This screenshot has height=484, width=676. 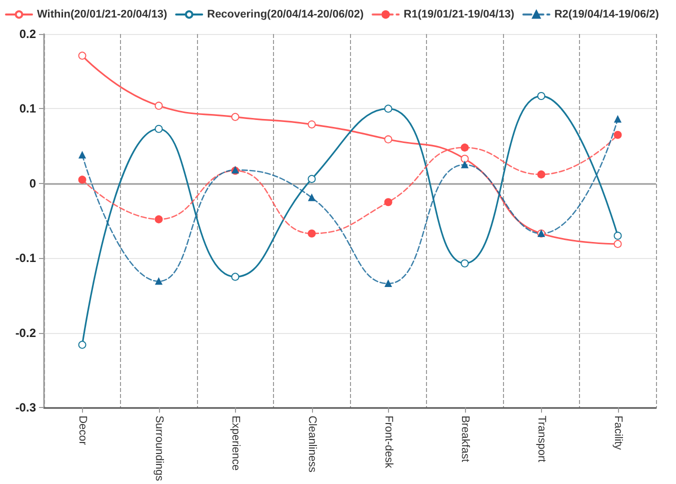 I want to click on legend-label: R1(19/01/21-19/04/13), so click(x=459, y=14).